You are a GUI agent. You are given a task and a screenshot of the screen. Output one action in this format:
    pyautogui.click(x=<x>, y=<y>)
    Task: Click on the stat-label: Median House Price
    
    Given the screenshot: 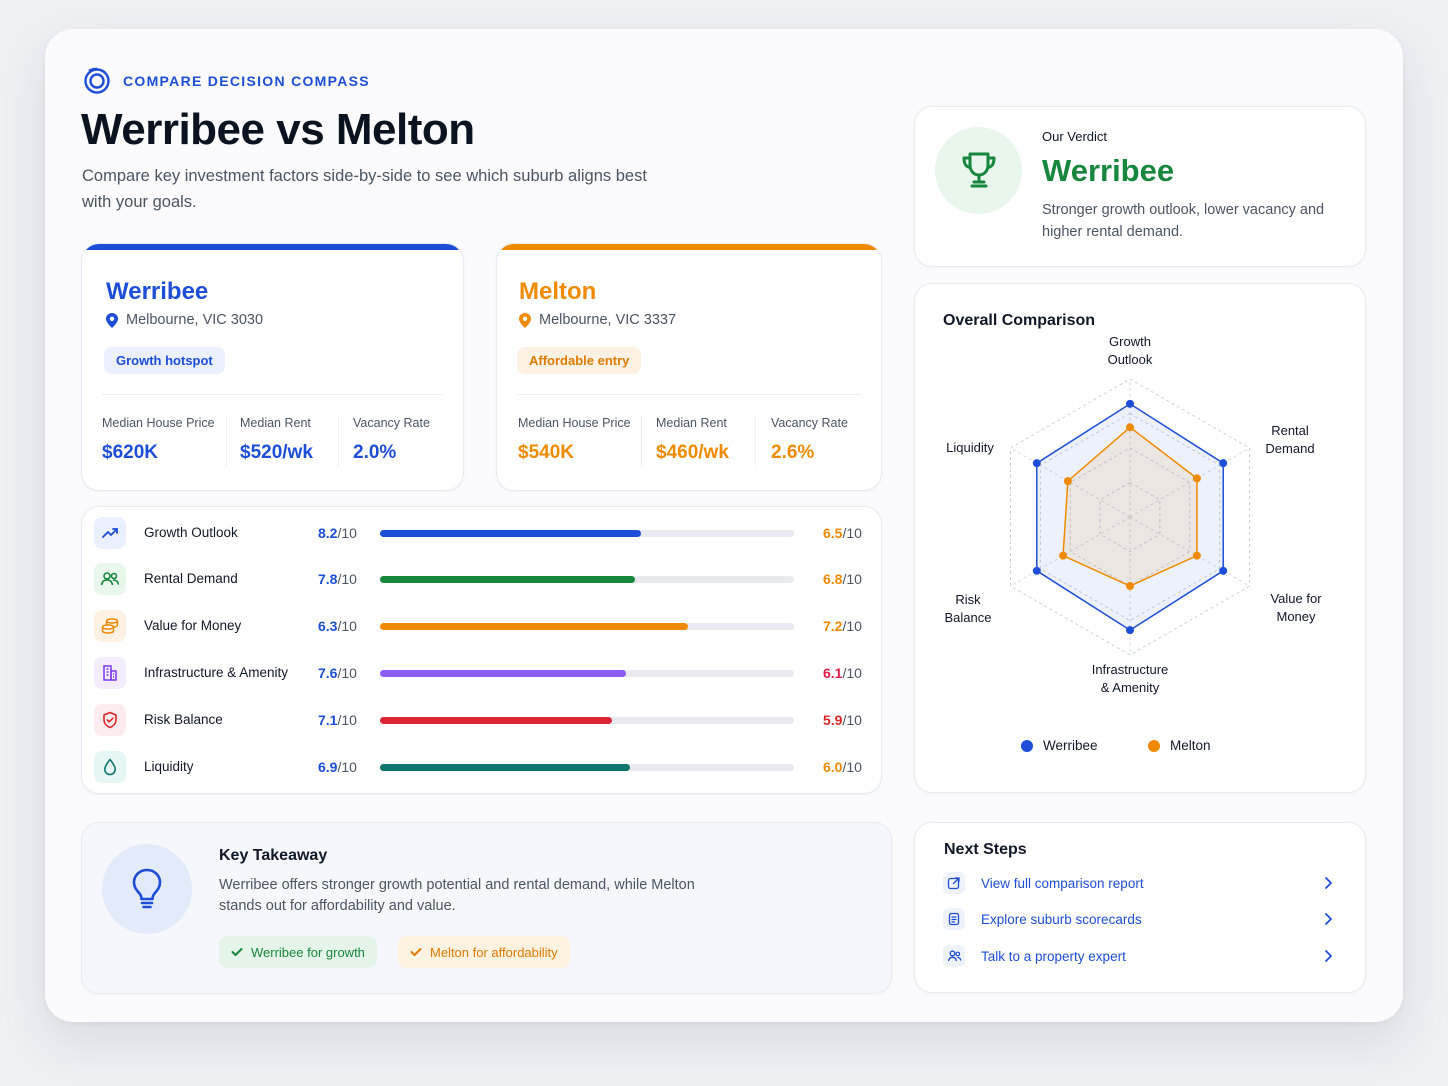 What is the action you would take?
    pyautogui.click(x=574, y=423)
    